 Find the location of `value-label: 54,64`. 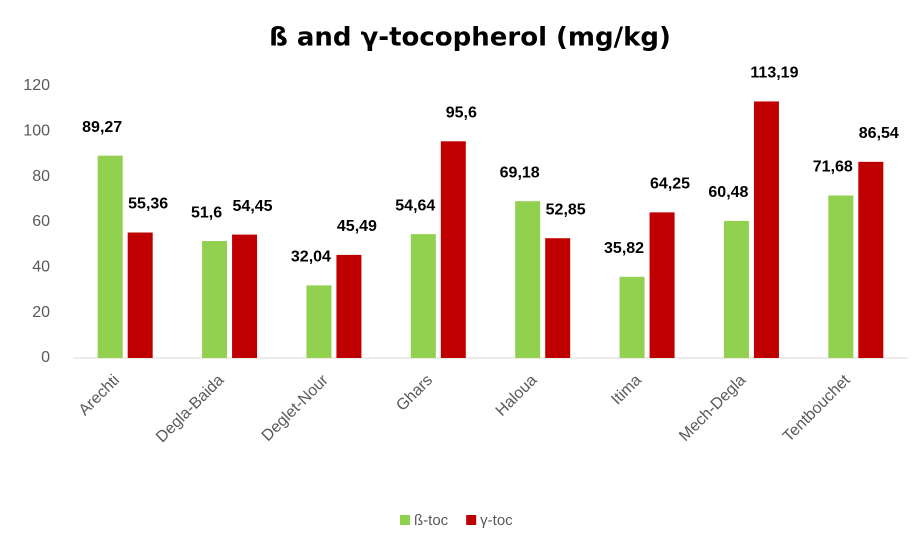

value-label: 54,64 is located at coordinates (415, 205).